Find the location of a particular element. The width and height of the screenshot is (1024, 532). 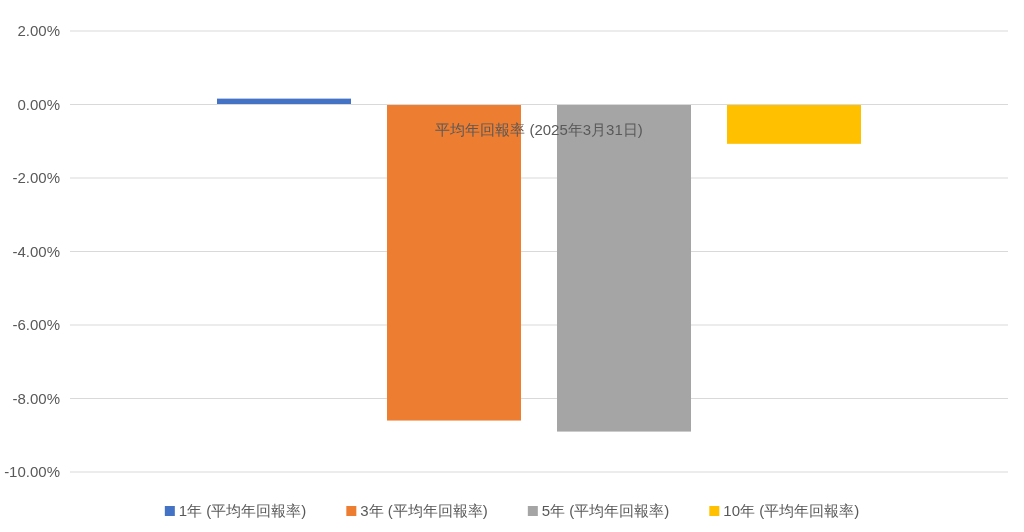

y-tick-label: -4.00% is located at coordinates (36, 251).